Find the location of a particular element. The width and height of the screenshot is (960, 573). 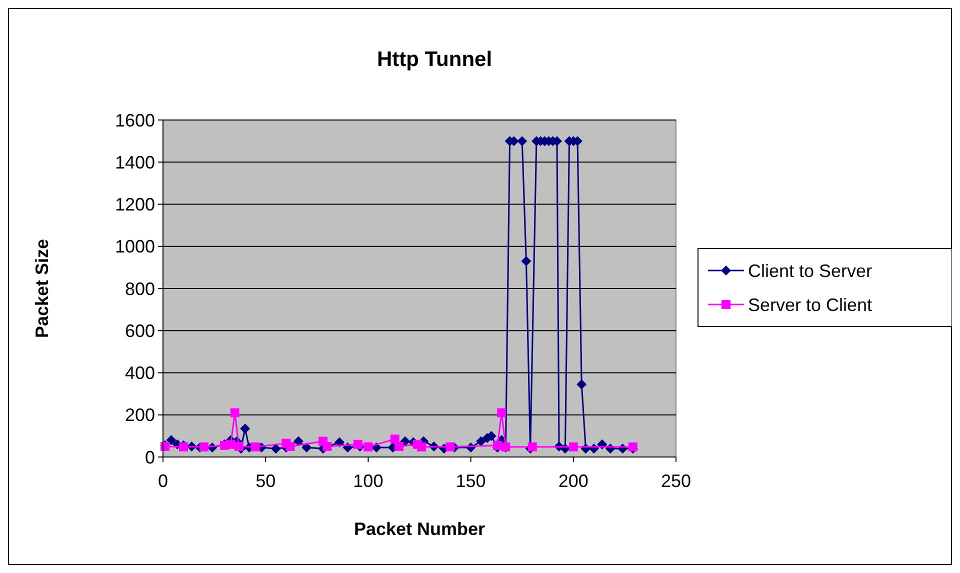

x-tick-label: 100 is located at coordinates (368, 481).